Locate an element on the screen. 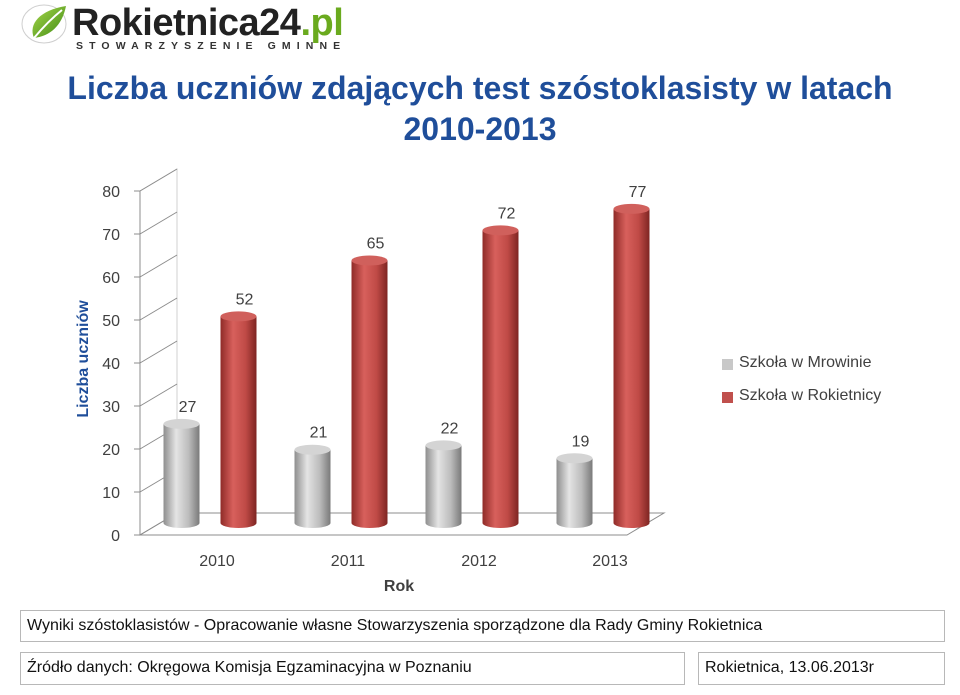  data-label: 27 is located at coordinates (188, 407).